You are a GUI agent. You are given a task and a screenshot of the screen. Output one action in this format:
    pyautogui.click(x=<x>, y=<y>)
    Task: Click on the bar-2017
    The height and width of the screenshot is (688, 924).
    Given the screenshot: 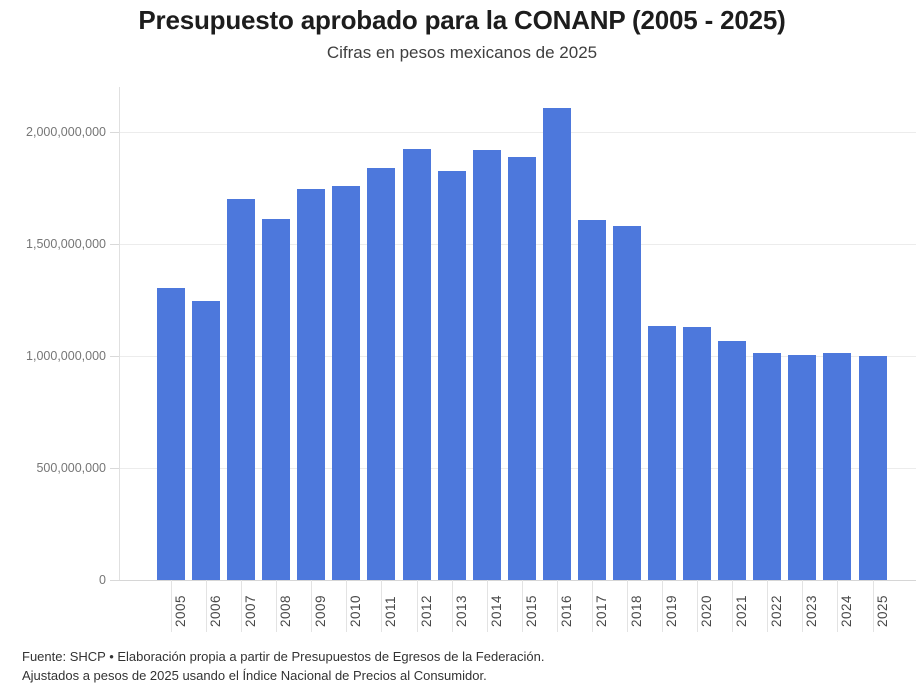 What is the action you would take?
    pyautogui.click(x=591, y=400)
    